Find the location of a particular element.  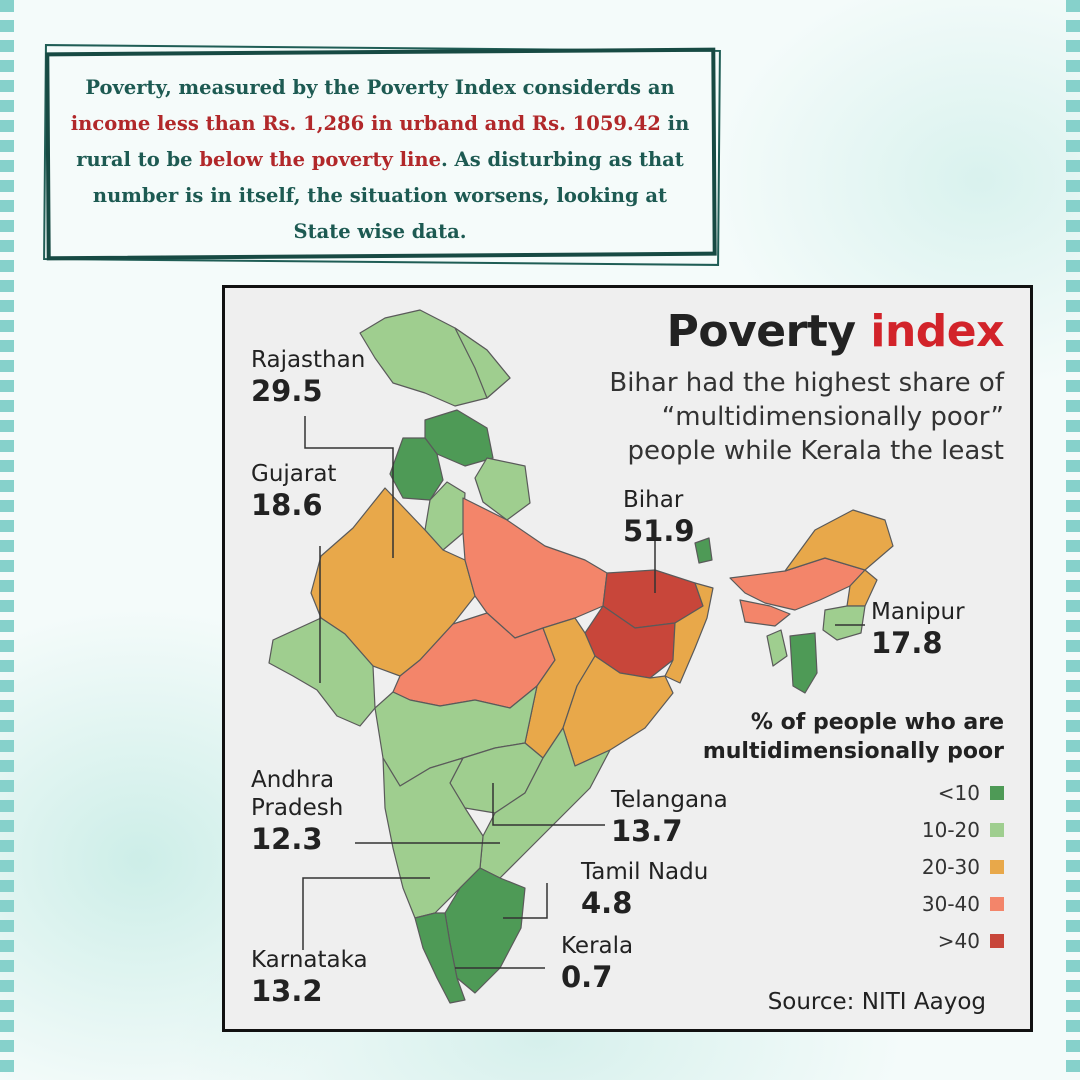

right-dashed-border is located at coordinates (1073, 540).